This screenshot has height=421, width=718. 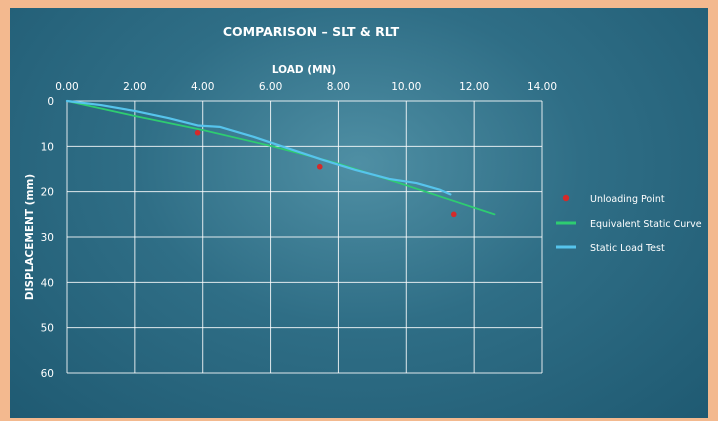 What do you see at coordinates (134, 87) in the screenshot?
I see `x-tick-label: 2.00` at bounding box center [134, 87].